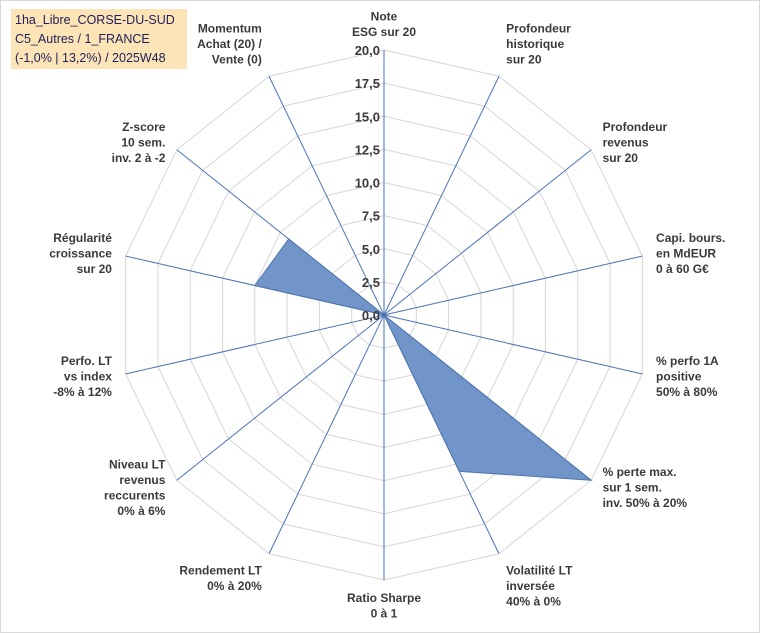 This screenshot has height=633, width=760. What do you see at coordinates (135, 495) in the screenshot?
I see `axis-label-line: reccurents` at bounding box center [135, 495].